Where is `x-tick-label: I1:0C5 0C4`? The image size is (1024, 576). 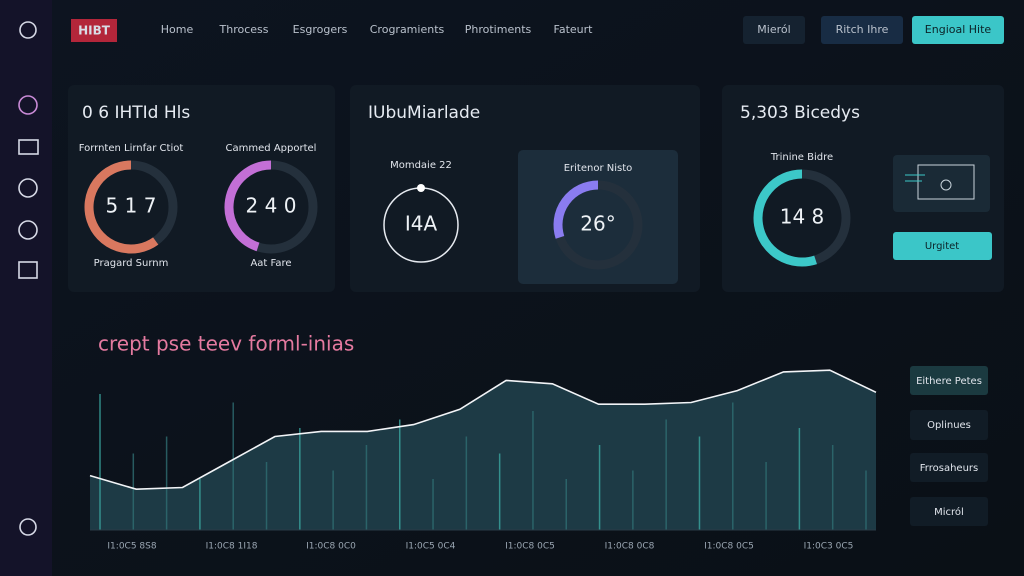
x-tick-label: I1:0C5 0C4 is located at coordinates (431, 547).